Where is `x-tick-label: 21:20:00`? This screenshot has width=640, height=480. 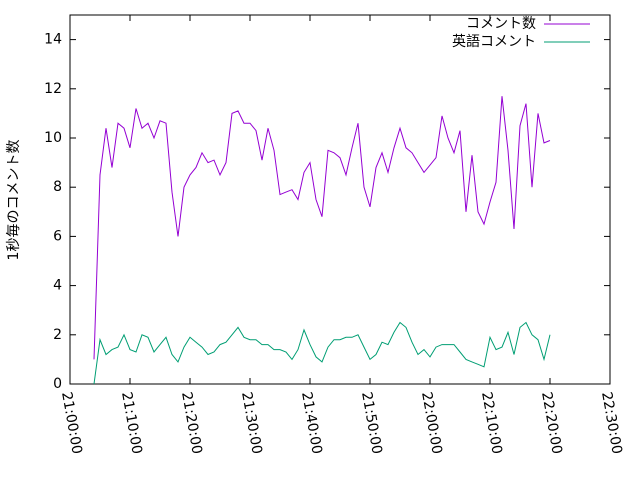
x-tick-label: 21:20:00 is located at coordinates (191, 423).